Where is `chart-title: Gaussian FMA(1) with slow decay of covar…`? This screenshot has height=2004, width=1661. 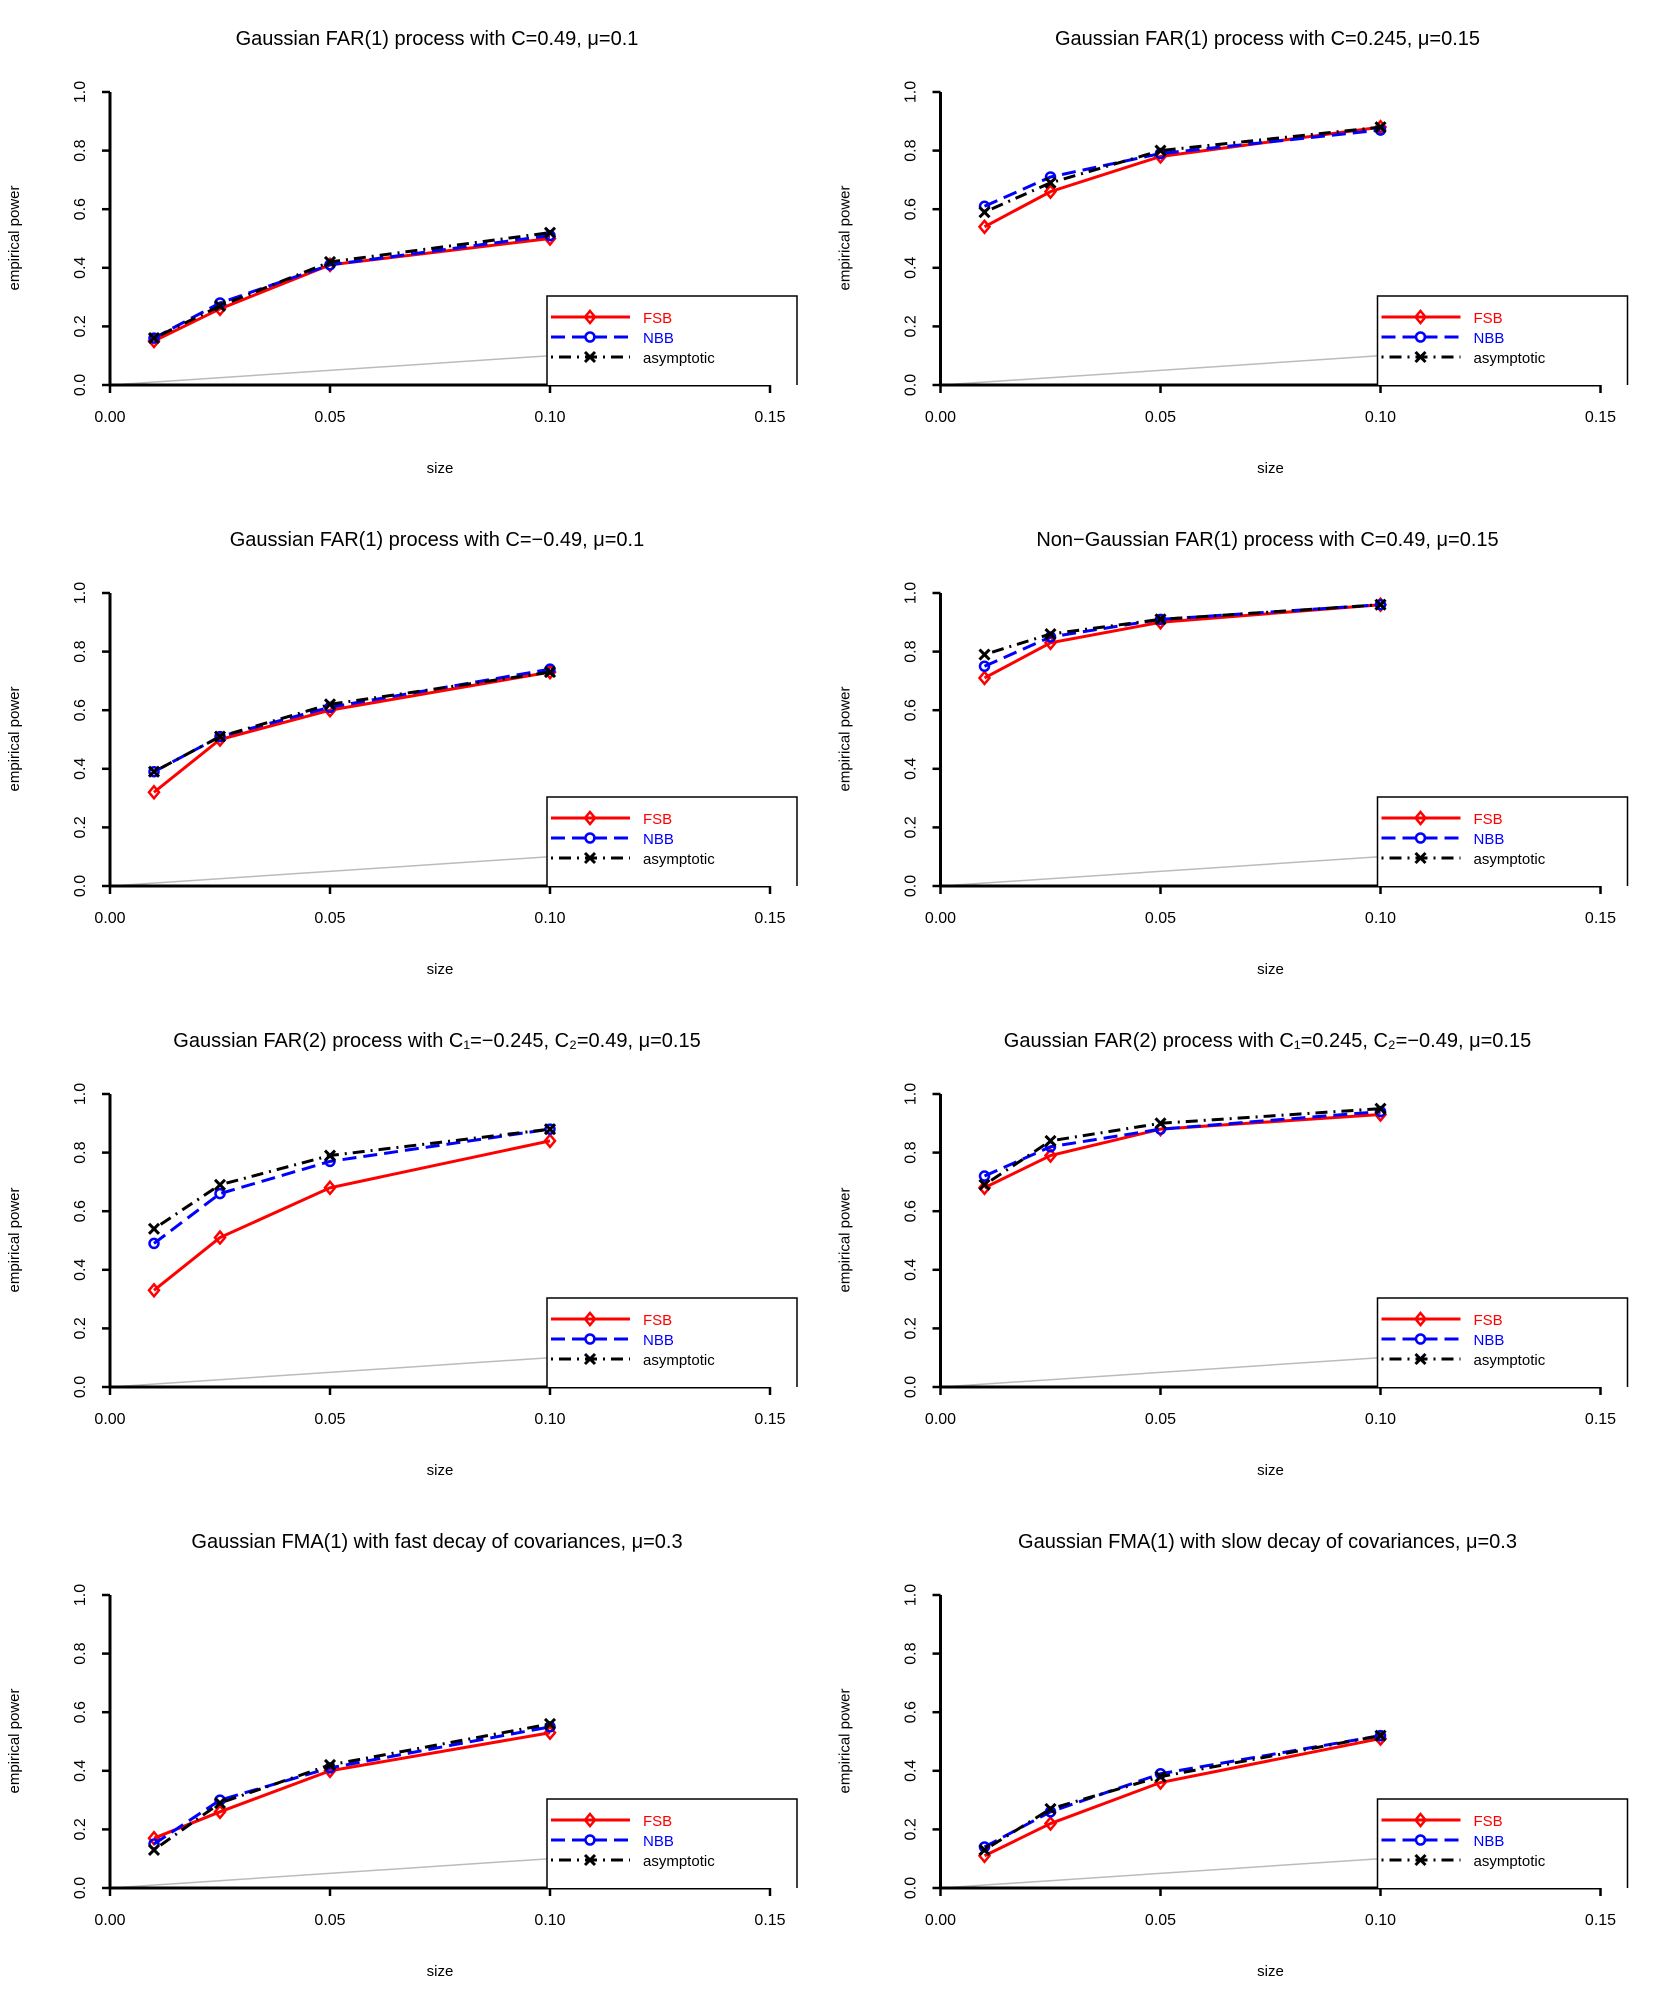 chart-title: Gaussian FMA(1) with slow decay of covar… is located at coordinates (1267, 1542).